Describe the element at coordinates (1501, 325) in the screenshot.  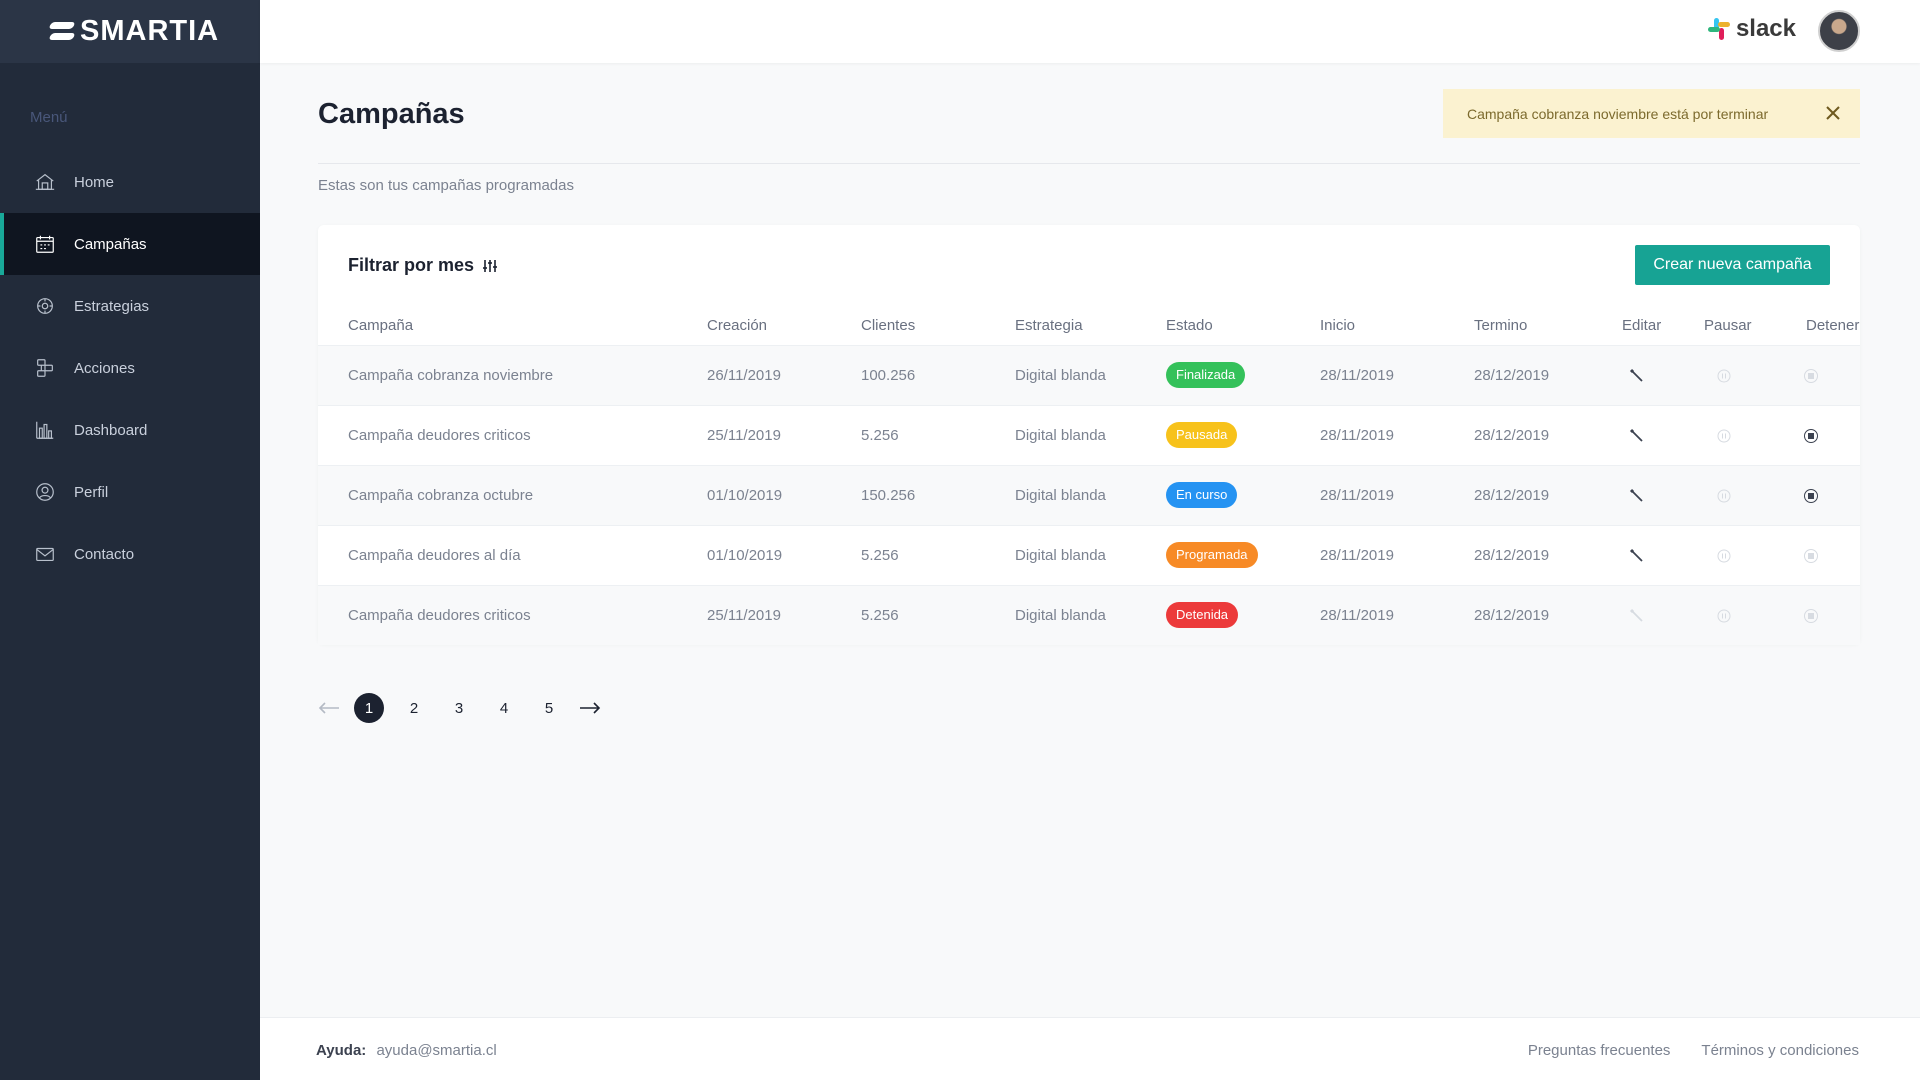
I see `column-header: Termino` at that location.